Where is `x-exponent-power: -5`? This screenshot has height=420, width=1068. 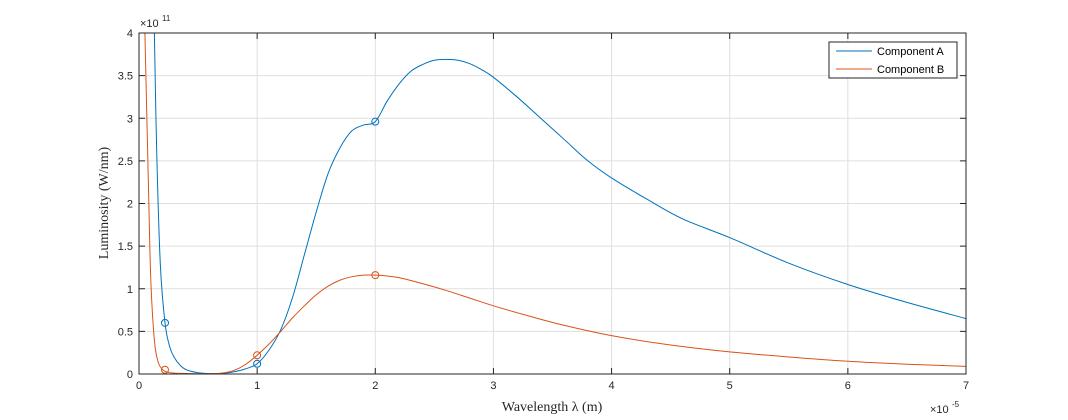 x-exponent-power: -5 is located at coordinates (956, 404).